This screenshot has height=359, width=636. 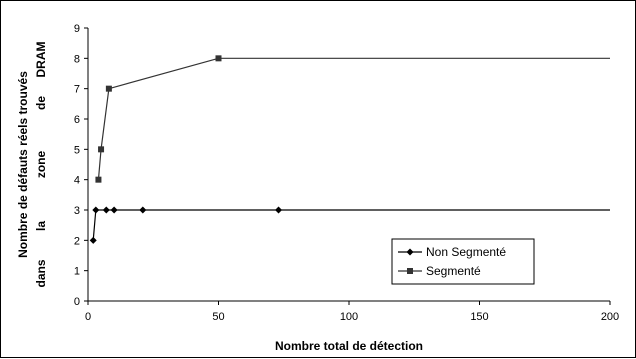 I want to click on y-tick-label: 3, so click(x=77, y=211).